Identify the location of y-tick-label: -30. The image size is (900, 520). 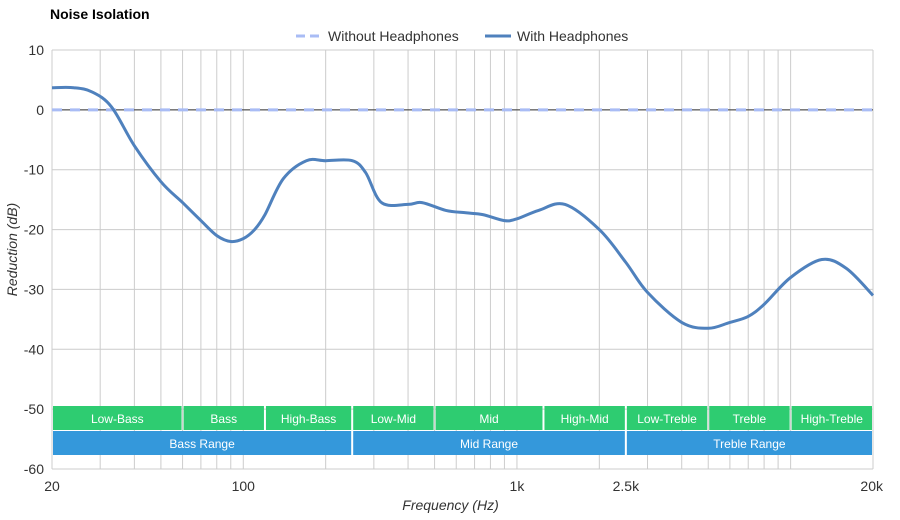
(34, 289).